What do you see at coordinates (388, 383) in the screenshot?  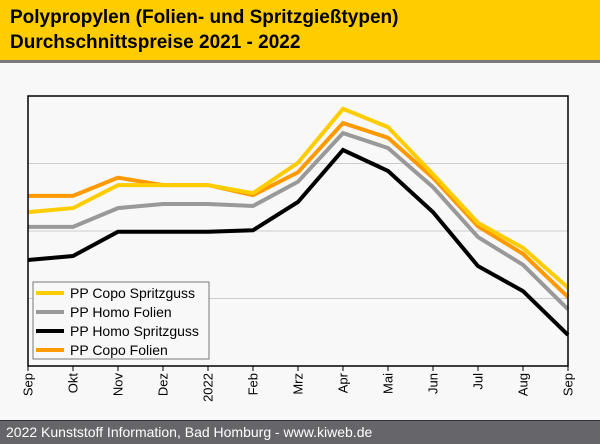 I see `x-tick-label: Mai` at bounding box center [388, 383].